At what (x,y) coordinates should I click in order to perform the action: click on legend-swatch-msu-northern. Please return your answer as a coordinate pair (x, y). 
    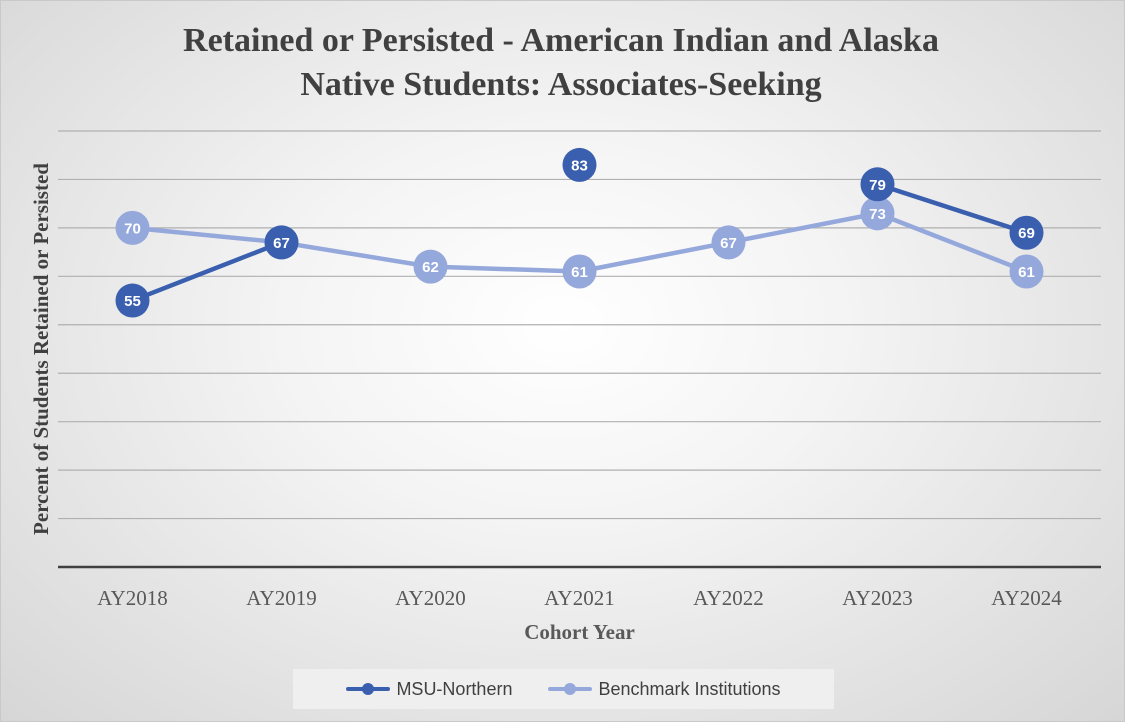
    Looking at the image, I should click on (368, 689).